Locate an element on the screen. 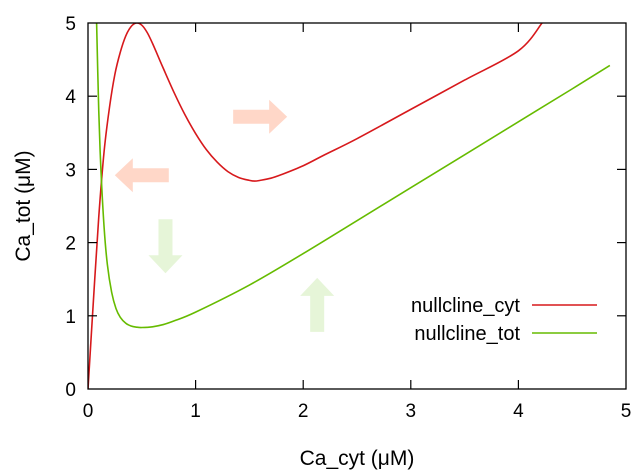  y-tick-label: 3 is located at coordinates (70, 170).